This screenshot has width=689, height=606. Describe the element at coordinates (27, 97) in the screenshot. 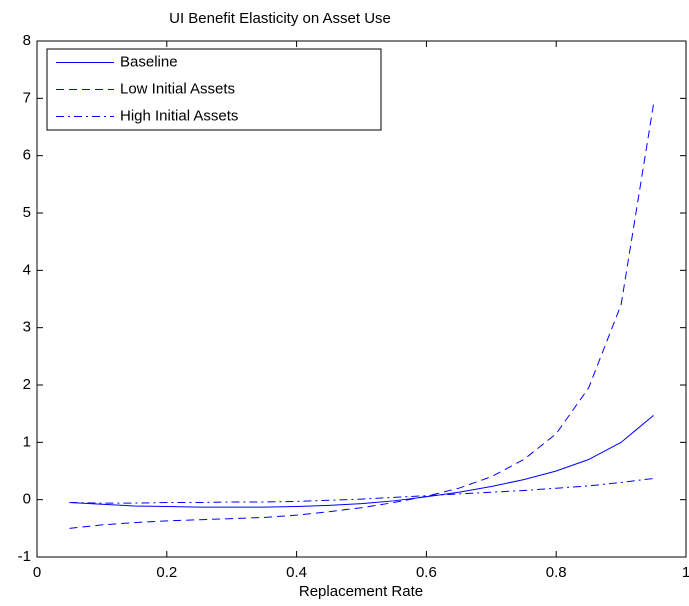

I see `y-tick-label: 7` at that location.